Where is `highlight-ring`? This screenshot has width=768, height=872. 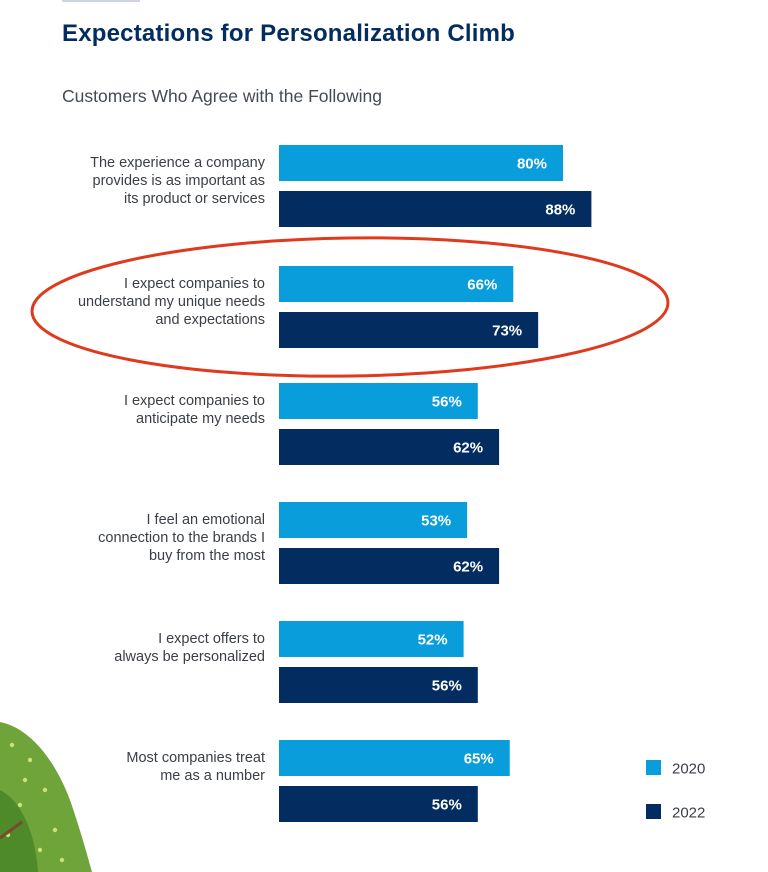
highlight-ring is located at coordinates (350, 307).